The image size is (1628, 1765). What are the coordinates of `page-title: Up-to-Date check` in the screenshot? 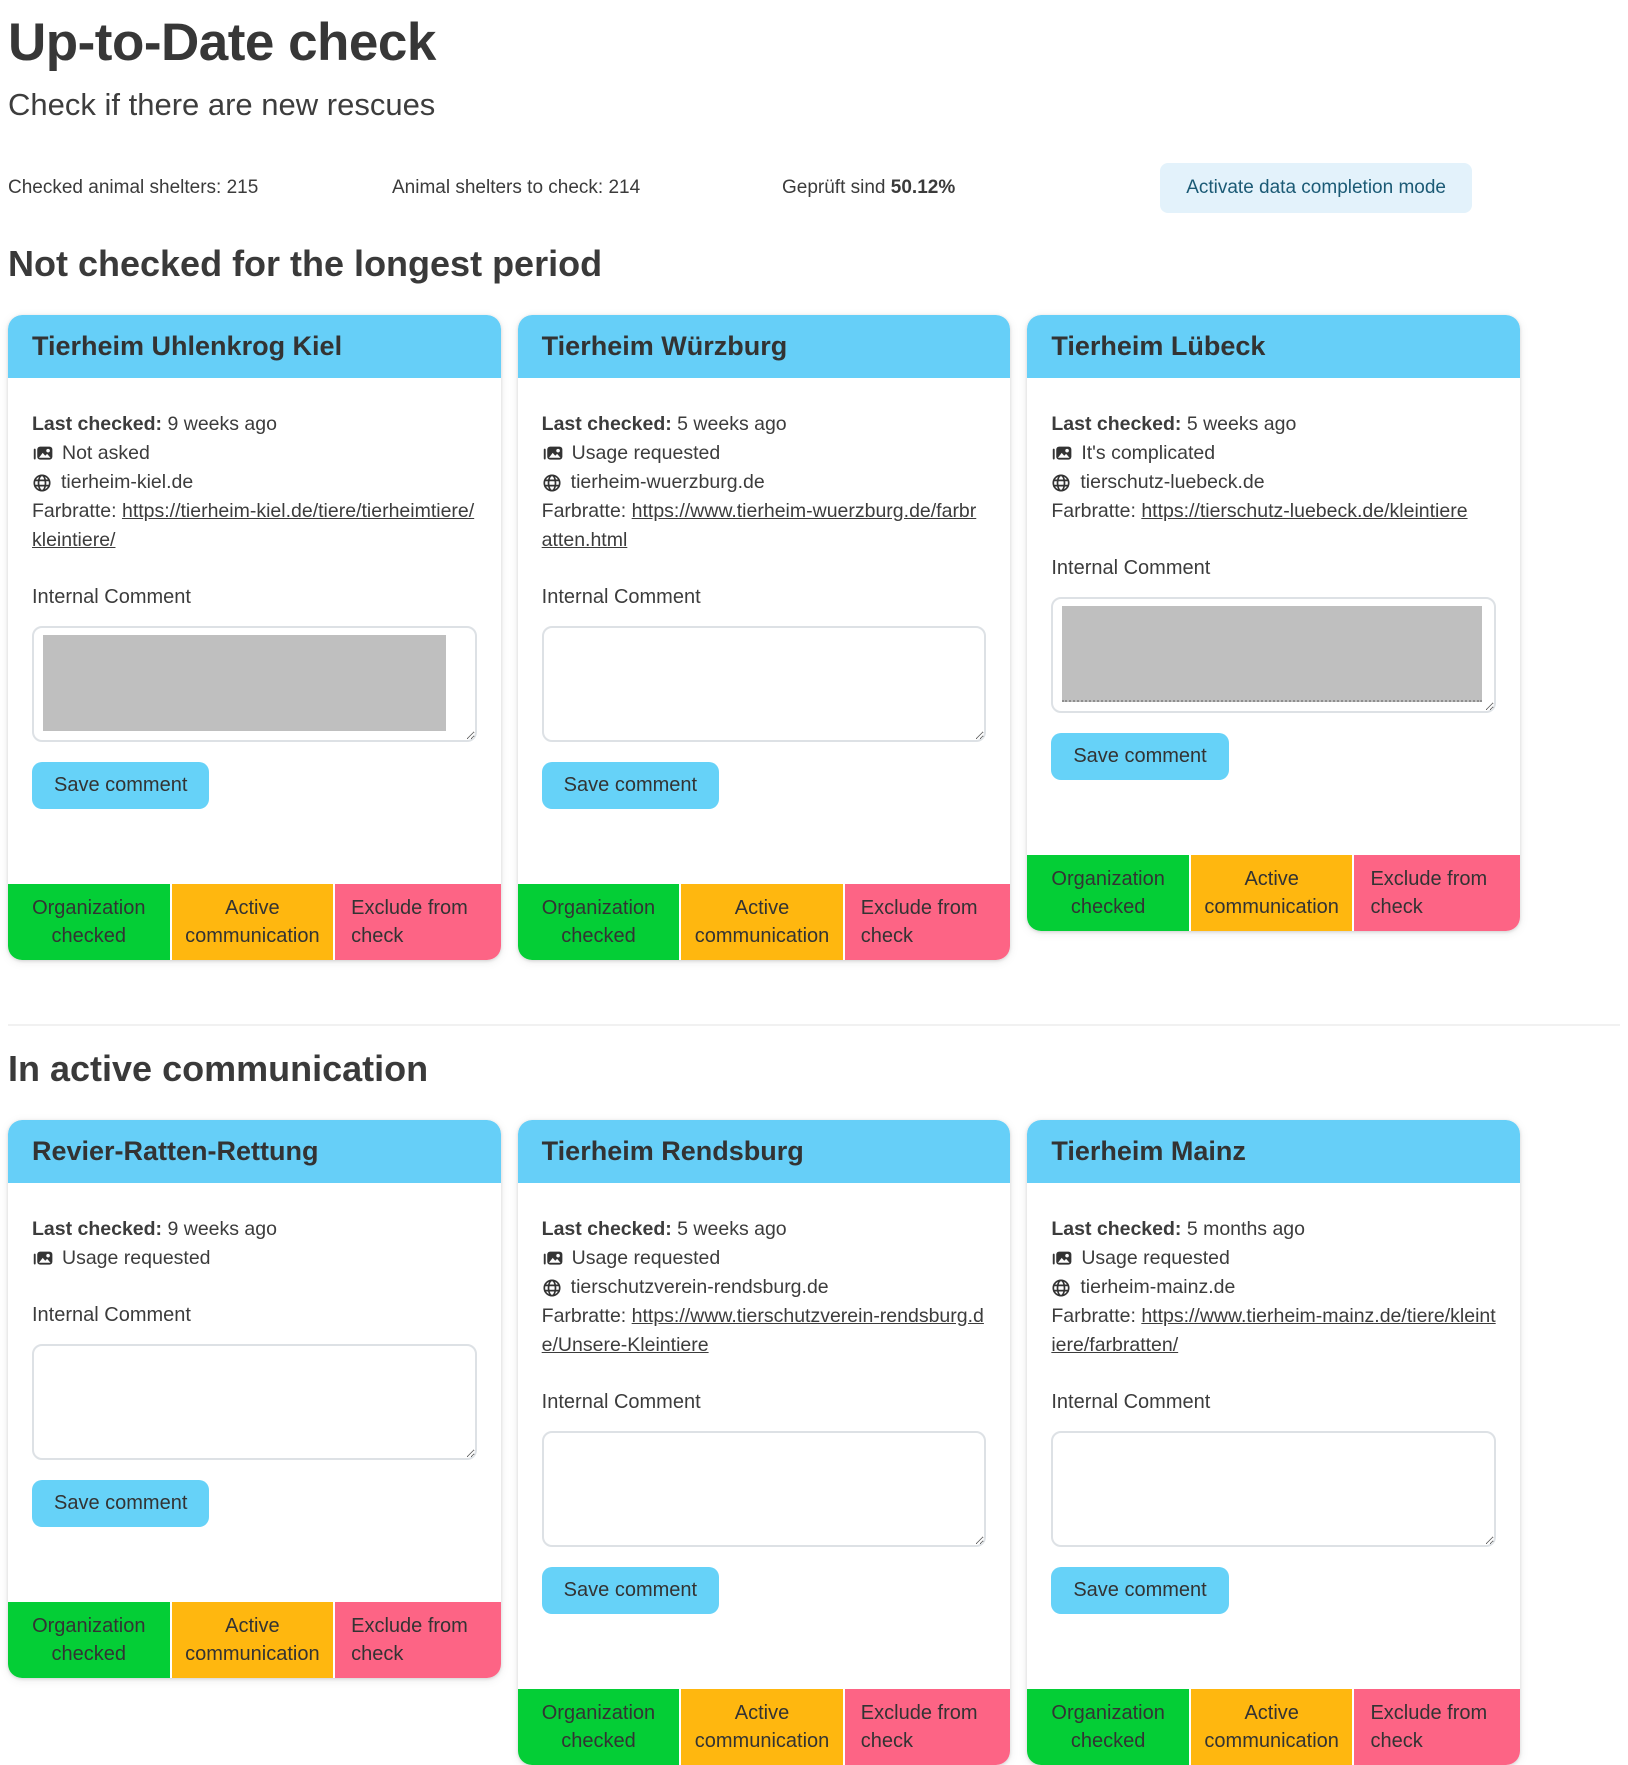 It's located at (222, 42).